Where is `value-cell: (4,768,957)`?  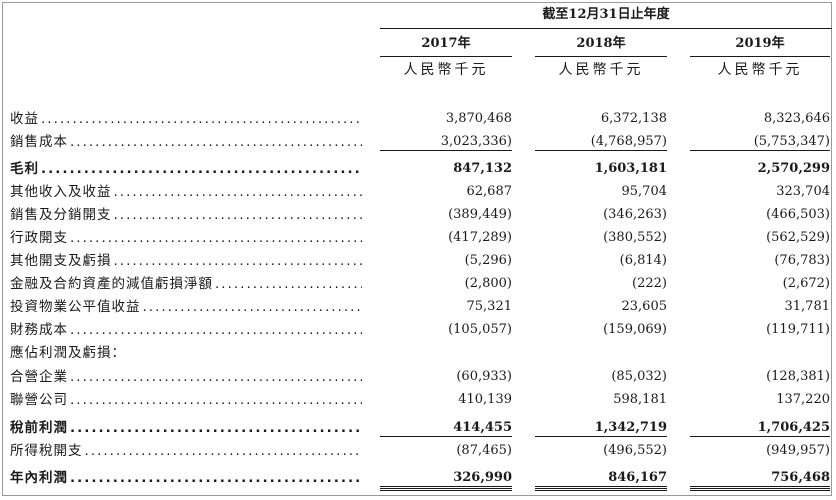 value-cell: (4,768,957) is located at coordinates (628, 141).